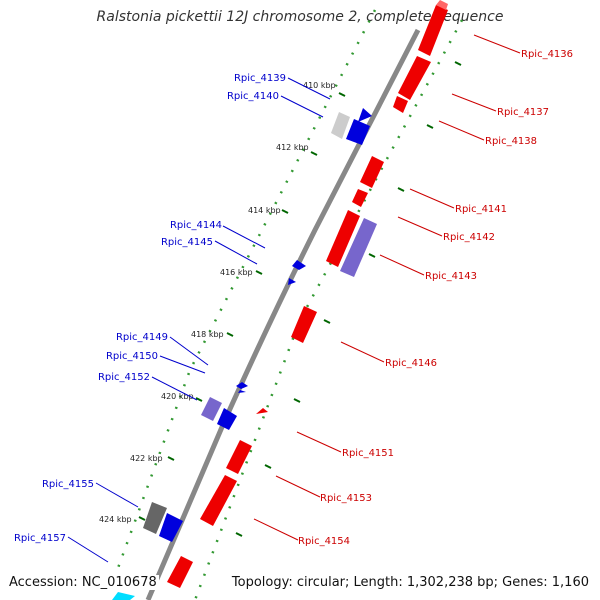 The image size is (600, 600). What do you see at coordinates (523, 112) in the screenshot?
I see `gene-label: Rpic_4137` at bounding box center [523, 112].